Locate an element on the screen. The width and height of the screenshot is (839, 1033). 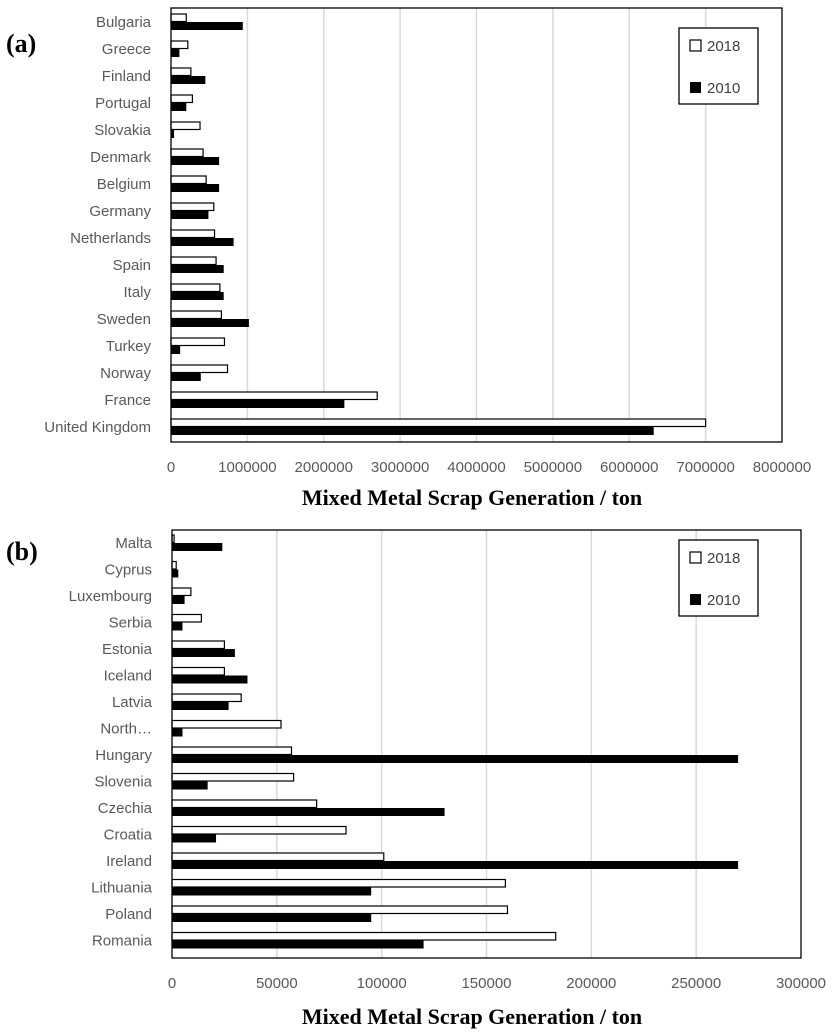
panel-a-category-label: Portugal is located at coordinates (123, 103).